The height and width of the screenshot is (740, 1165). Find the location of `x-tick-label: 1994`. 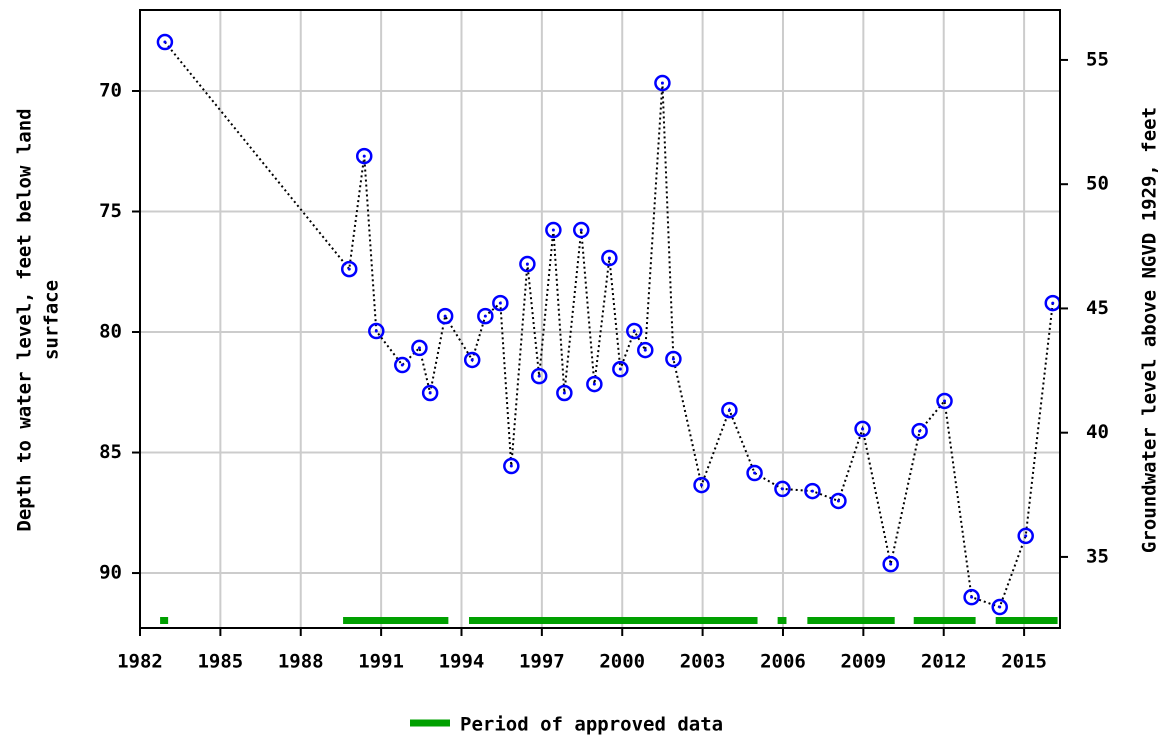

x-tick-label: 1994 is located at coordinates (462, 662).